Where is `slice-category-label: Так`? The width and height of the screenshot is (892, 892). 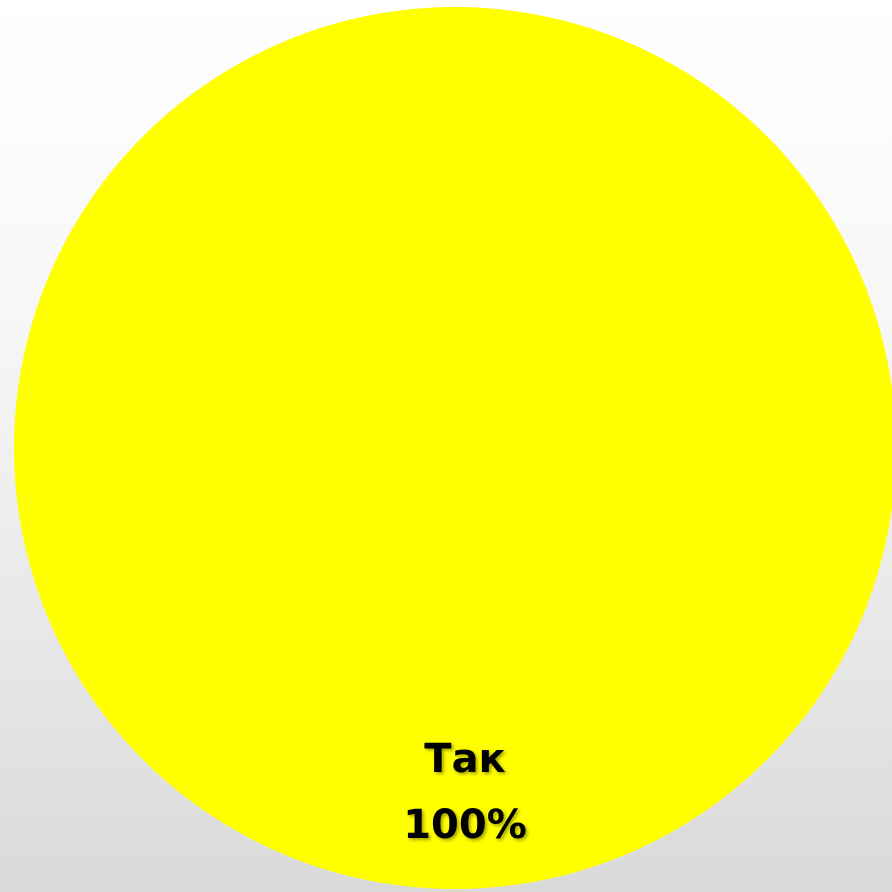
slice-category-label: Так is located at coordinates (464, 759).